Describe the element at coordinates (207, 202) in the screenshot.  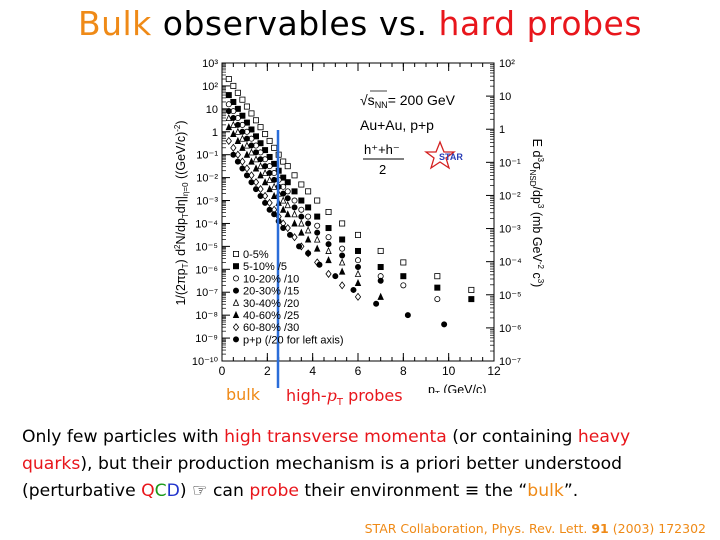
I see `y-left-tick-label: 10⁻³` at that location.